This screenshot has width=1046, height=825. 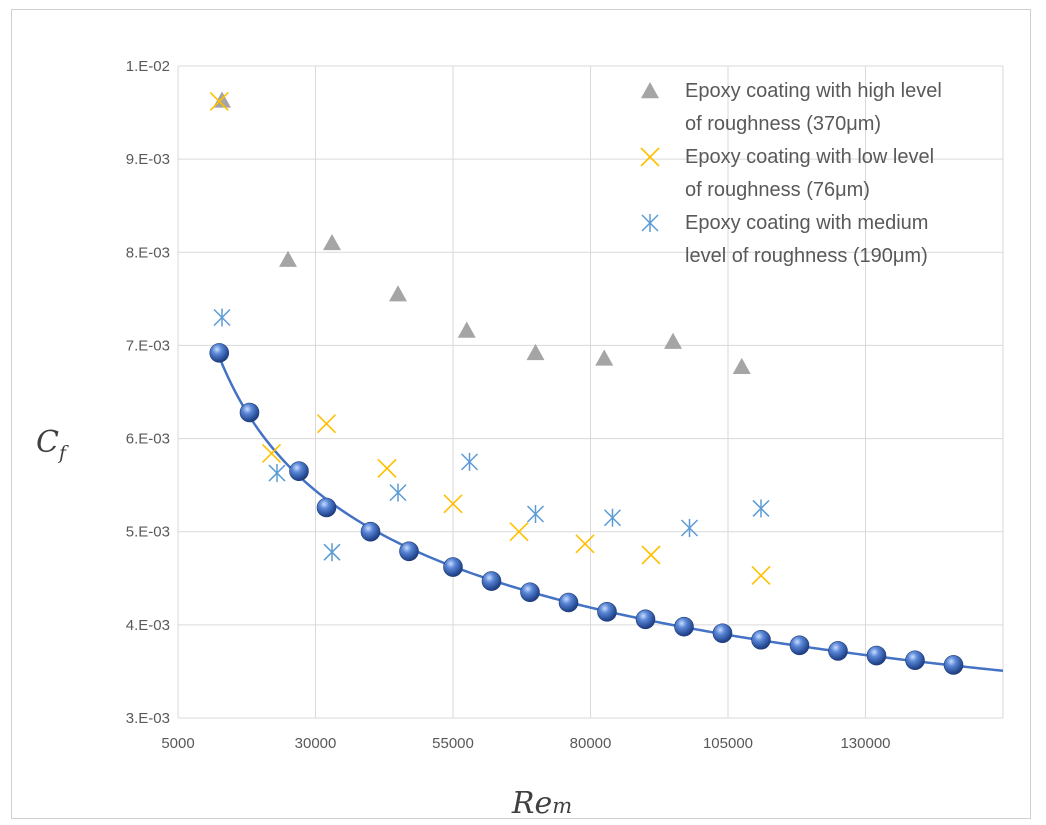 What do you see at coordinates (148, 718) in the screenshot?
I see `y-tick-label: 3.E-03` at bounding box center [148, 718].